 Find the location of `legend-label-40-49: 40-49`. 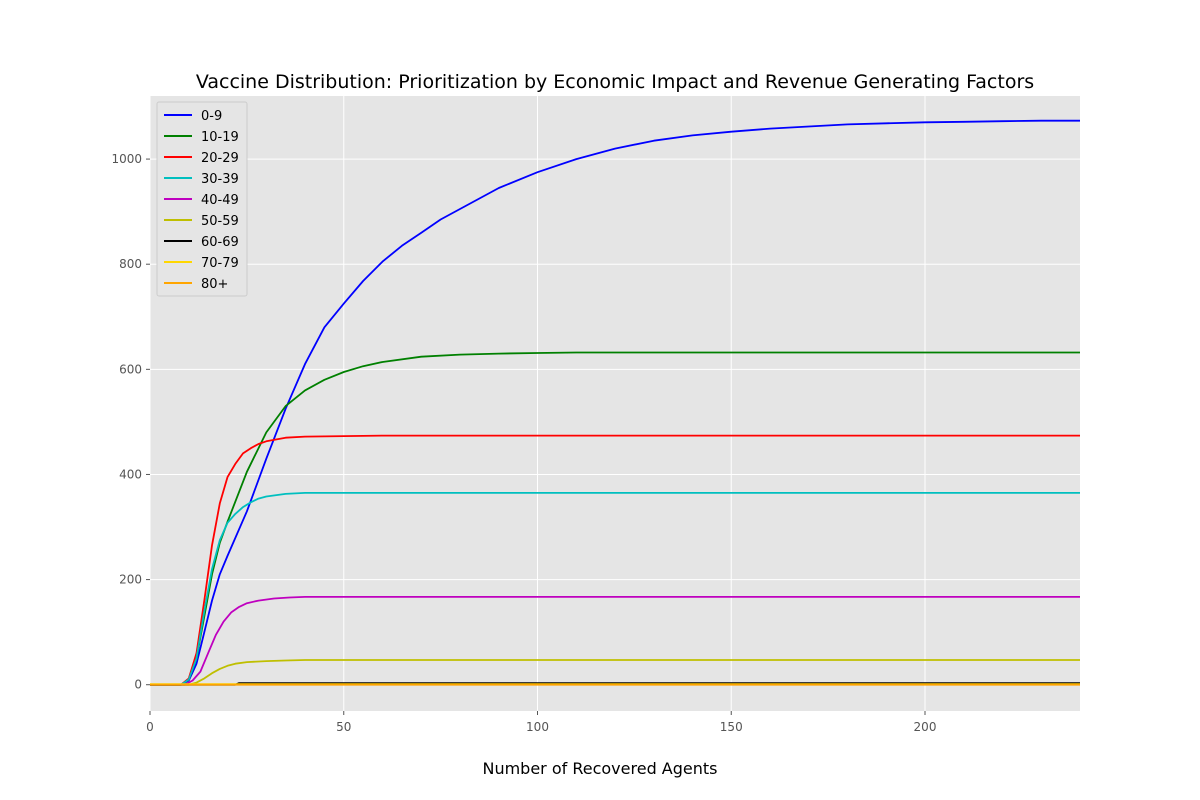

legend-label-40-49: 40-49 is located at coordinates (220, 200).